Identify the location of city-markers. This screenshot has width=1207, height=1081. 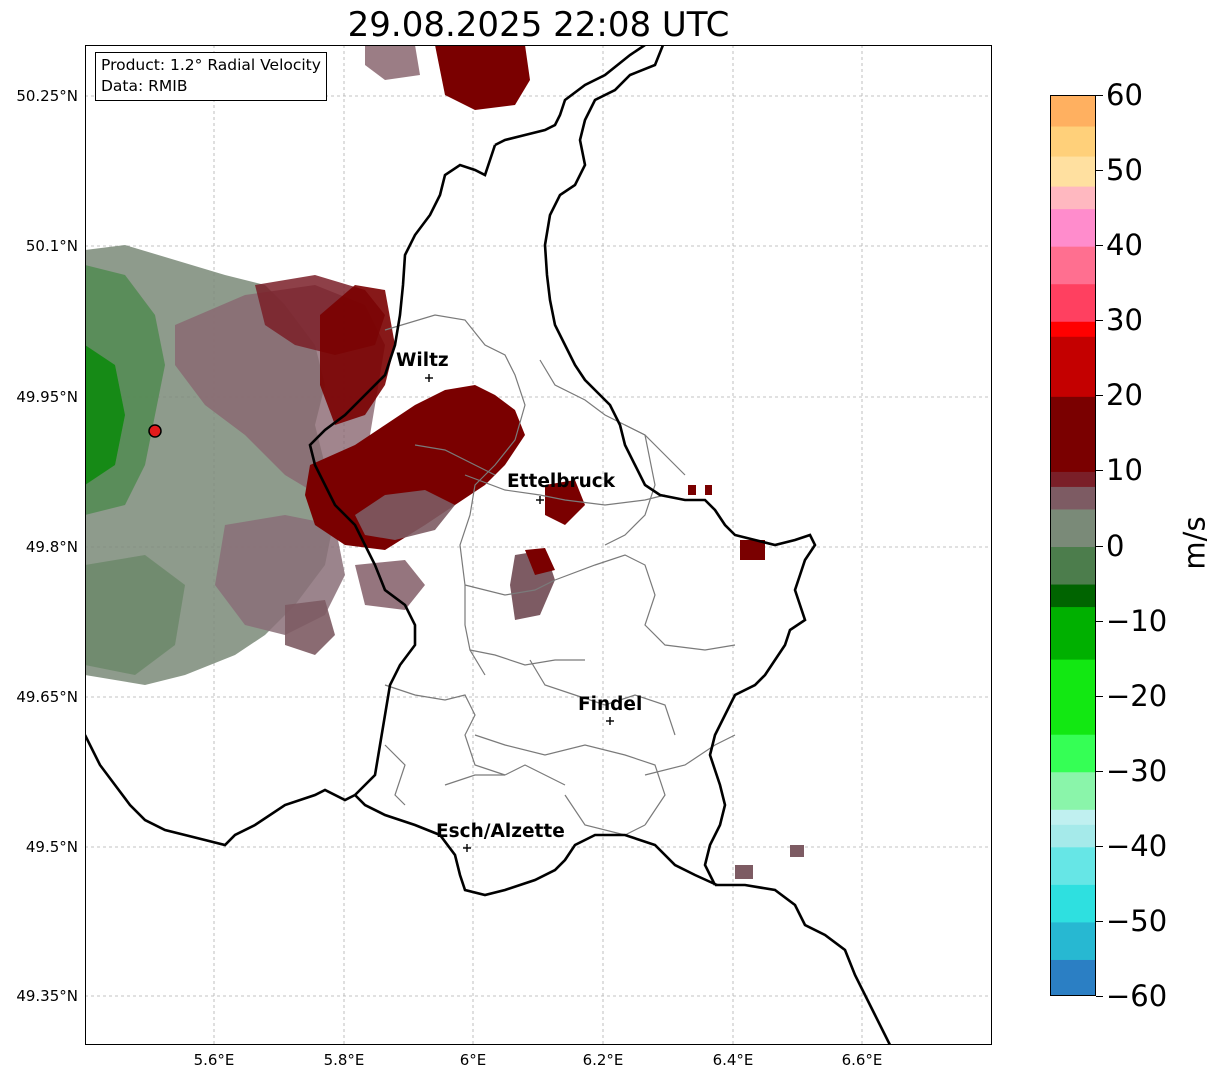
(519, 613).